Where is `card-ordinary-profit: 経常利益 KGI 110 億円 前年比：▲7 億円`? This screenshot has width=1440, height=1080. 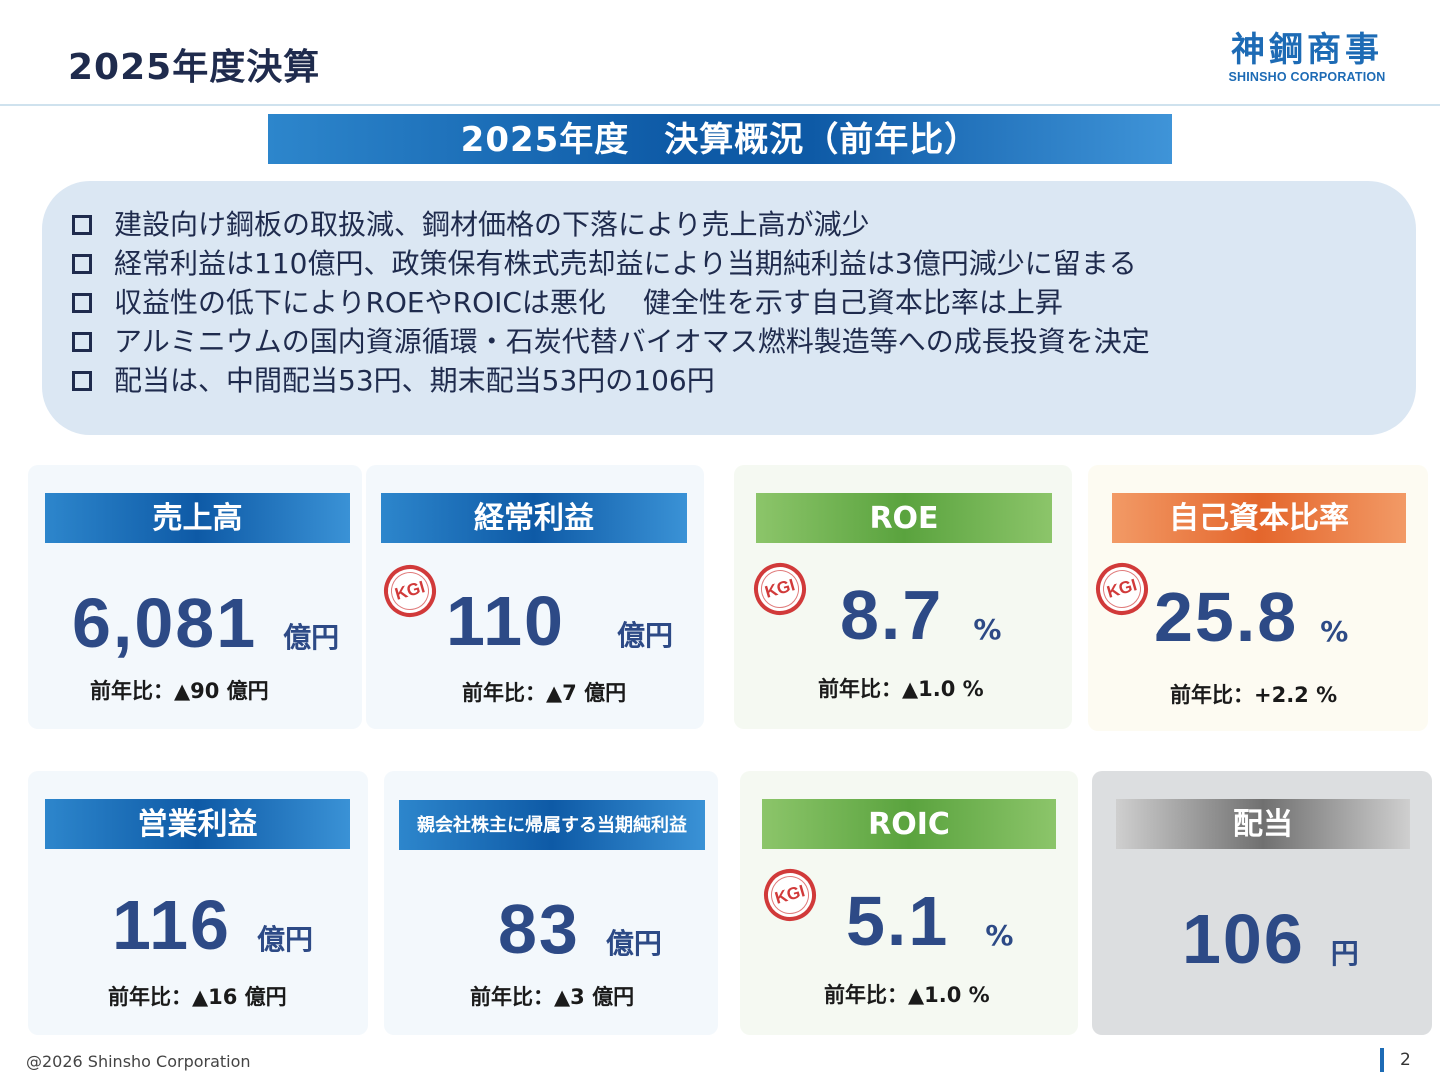 card-ordinary-profit: 経常利益 KGI 110 億円 前年比：▲7 億円 is located at coordinates (535, 597).